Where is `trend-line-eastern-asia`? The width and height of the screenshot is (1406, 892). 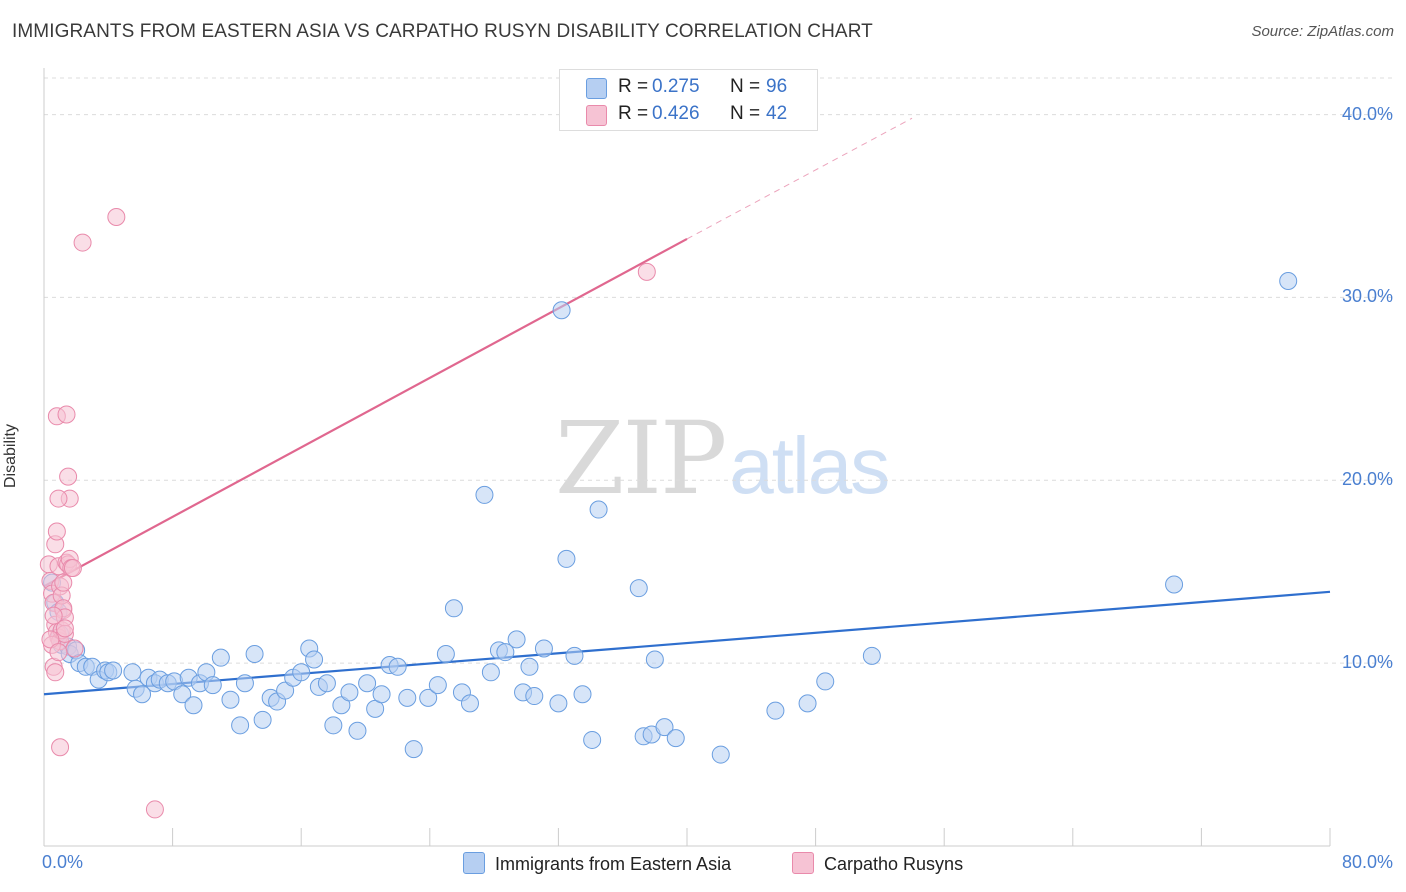 trend-line-eastern-asia is located at coordinates (687, 643).